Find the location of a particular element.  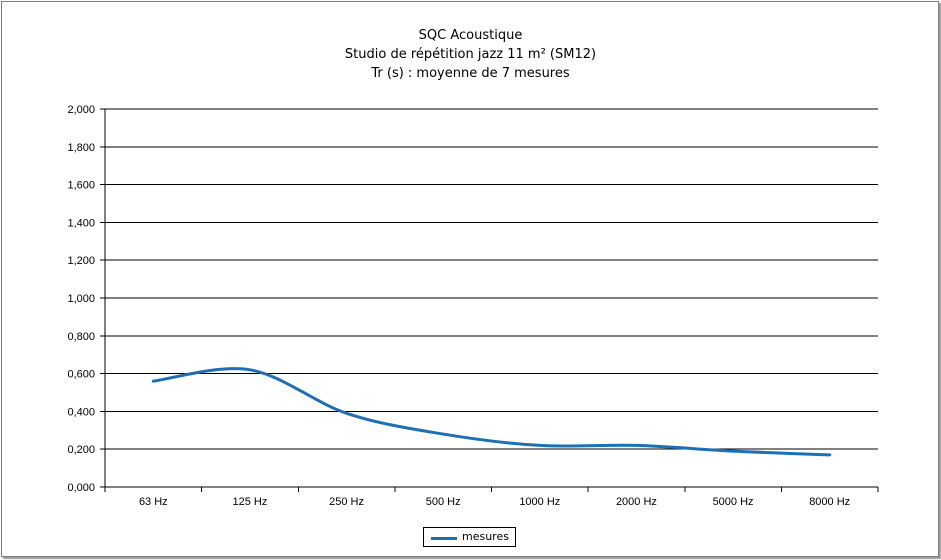

chart-subtitle-2: Tr (s) : moyenne de 7 mesures is located at coordinates (470, 73).